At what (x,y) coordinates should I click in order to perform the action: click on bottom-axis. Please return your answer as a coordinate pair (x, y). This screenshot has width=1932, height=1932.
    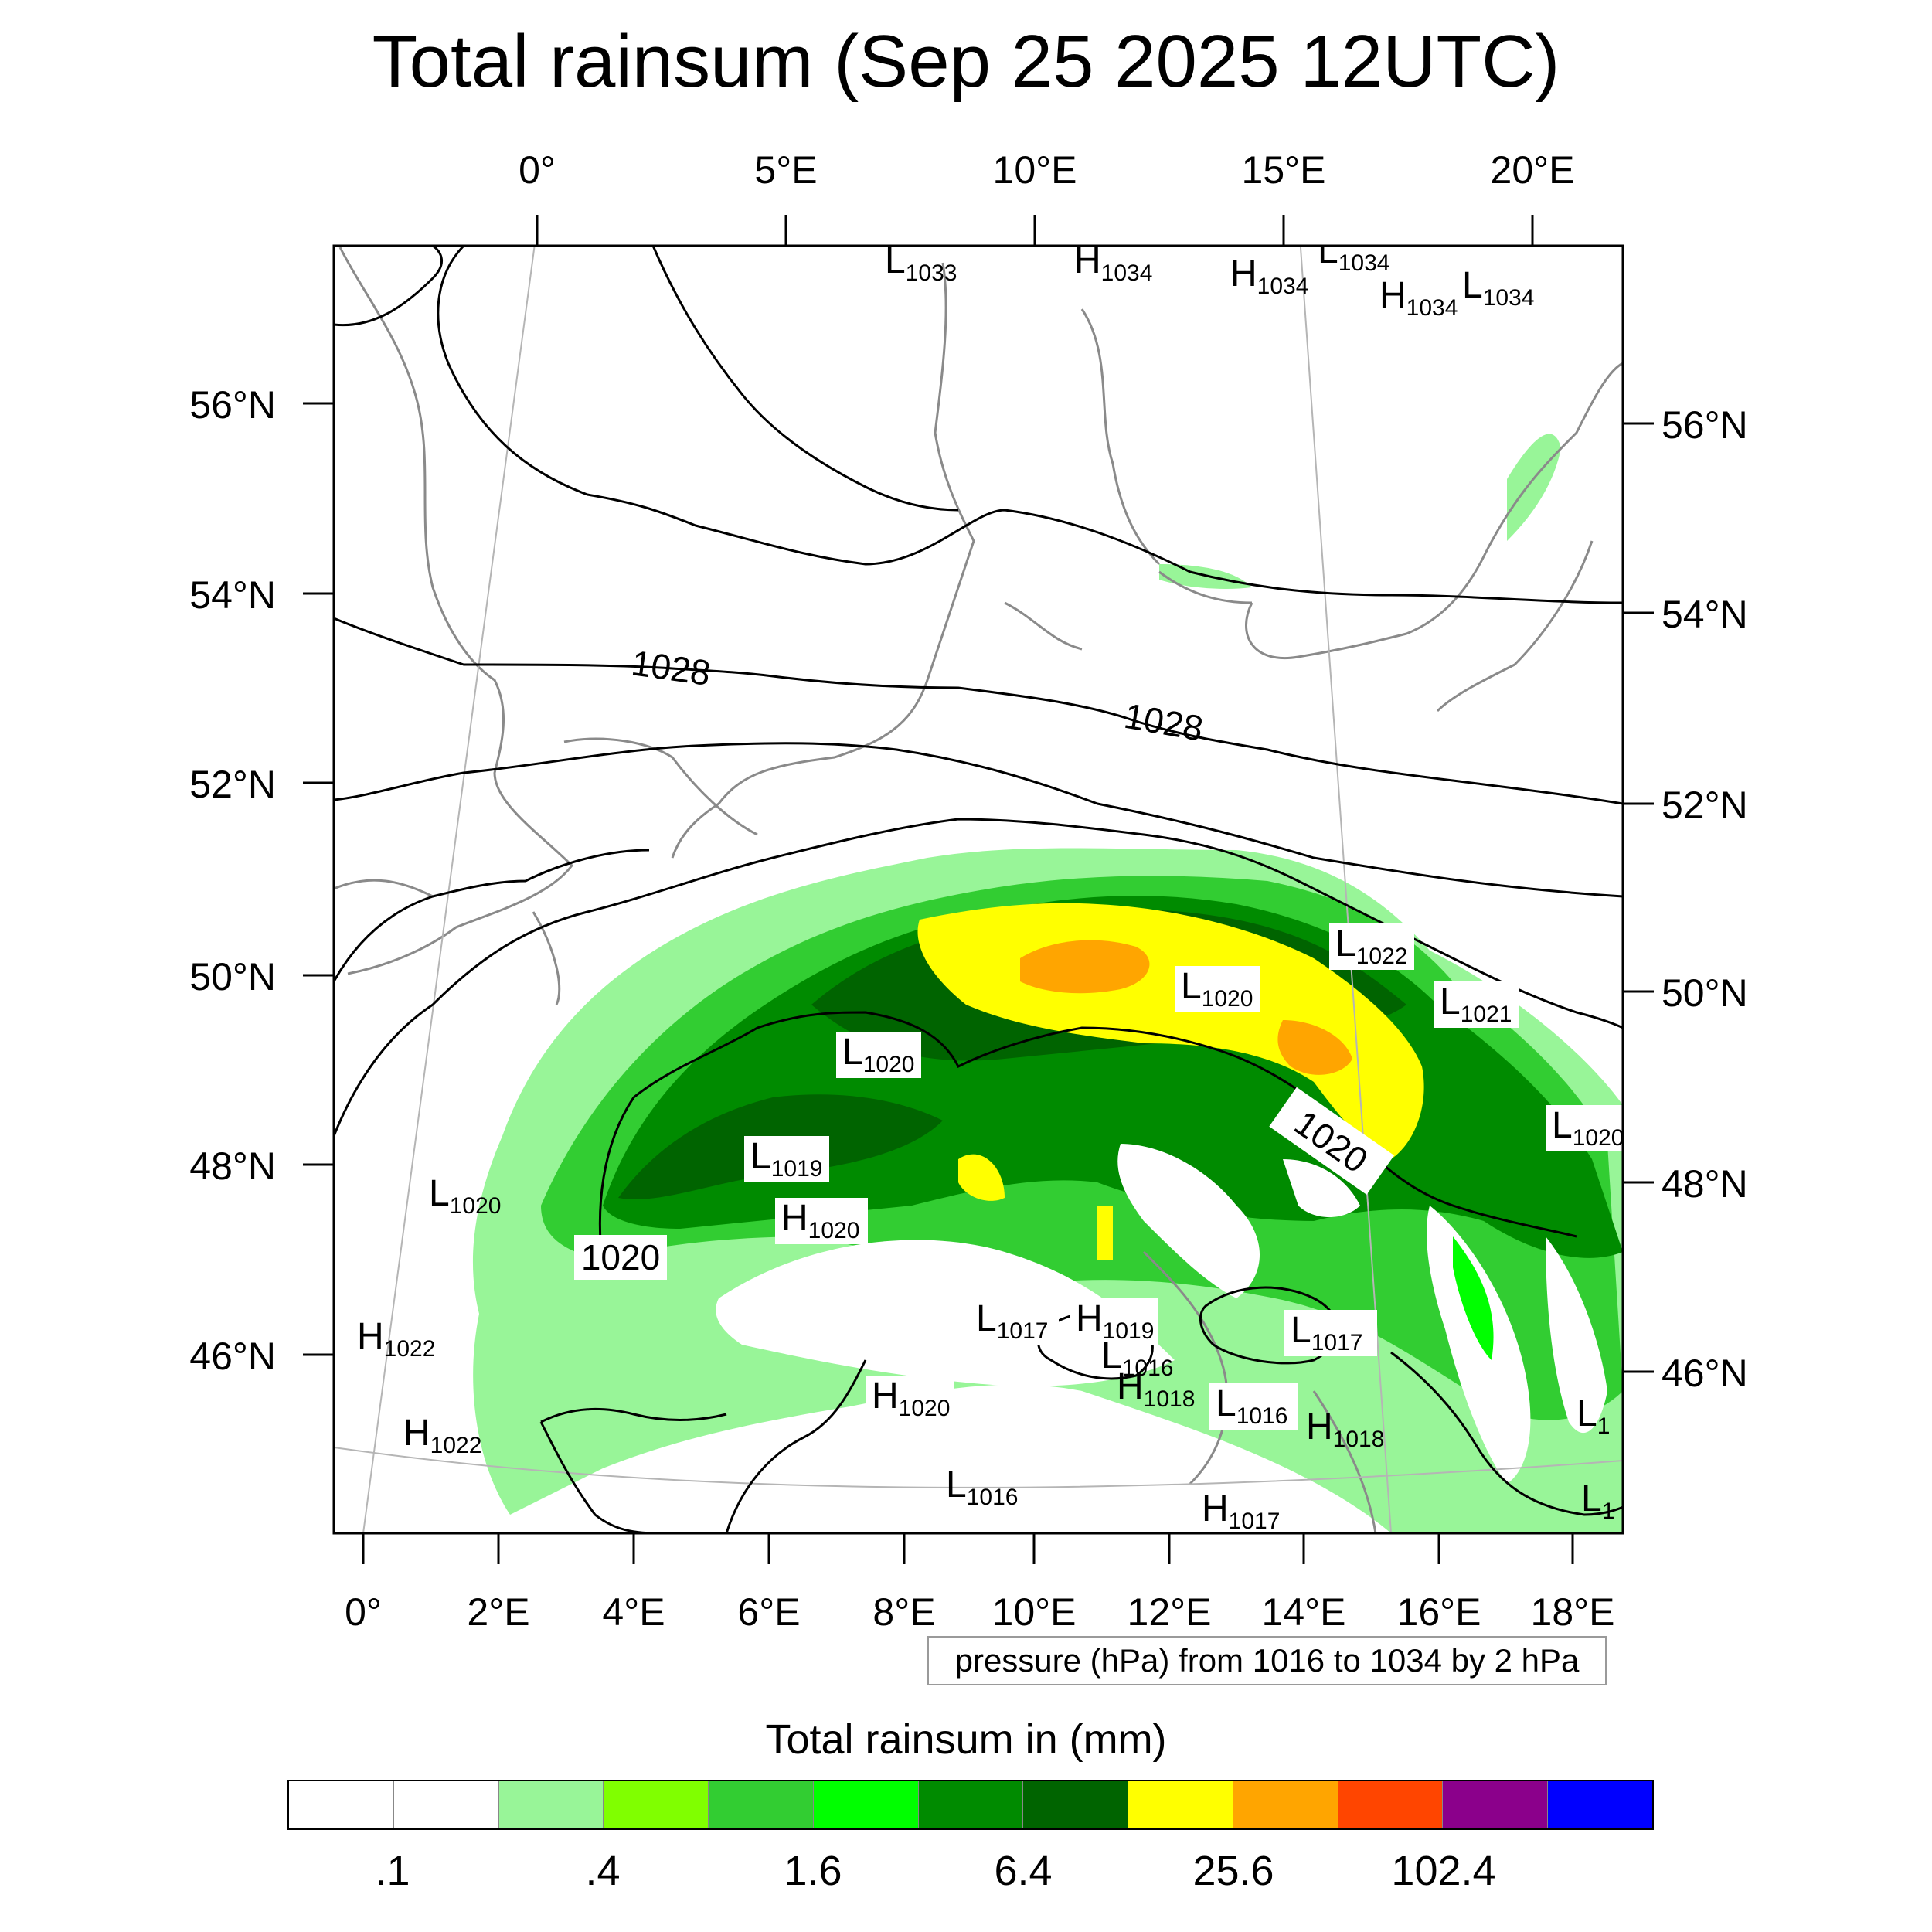
    Looking at the image, I should click on (968, 1548).